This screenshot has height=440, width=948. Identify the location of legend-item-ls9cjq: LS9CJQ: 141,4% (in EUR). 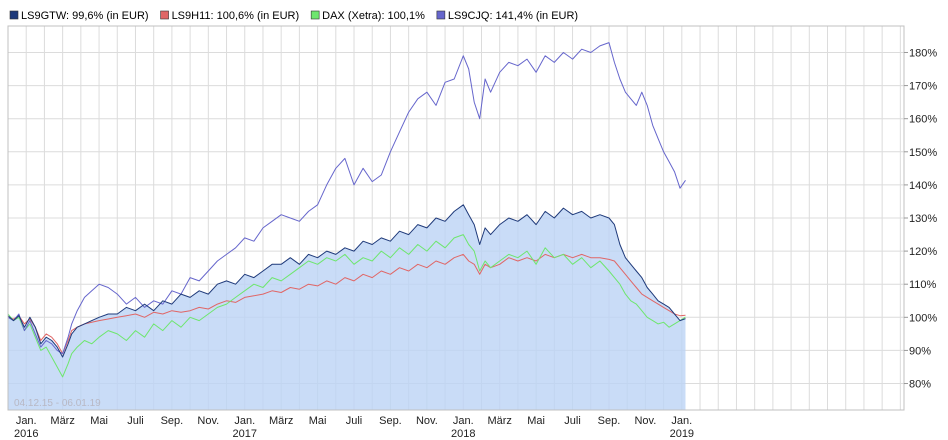
(507, 16).